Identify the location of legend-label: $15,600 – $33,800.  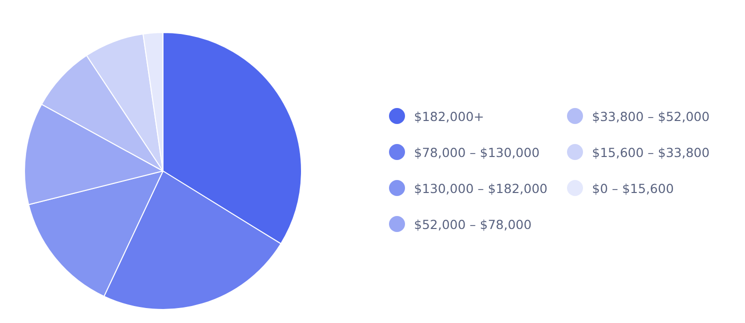
(651, 152).